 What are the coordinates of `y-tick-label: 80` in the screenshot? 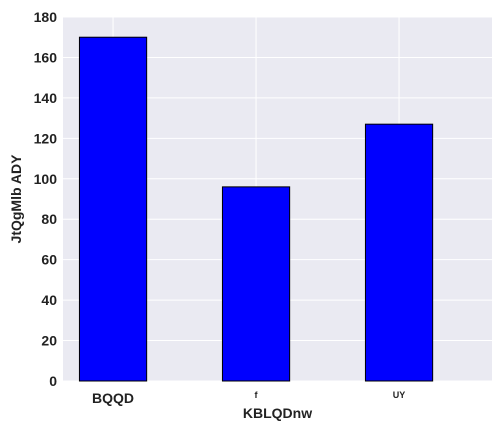 It's located at (49, 219).